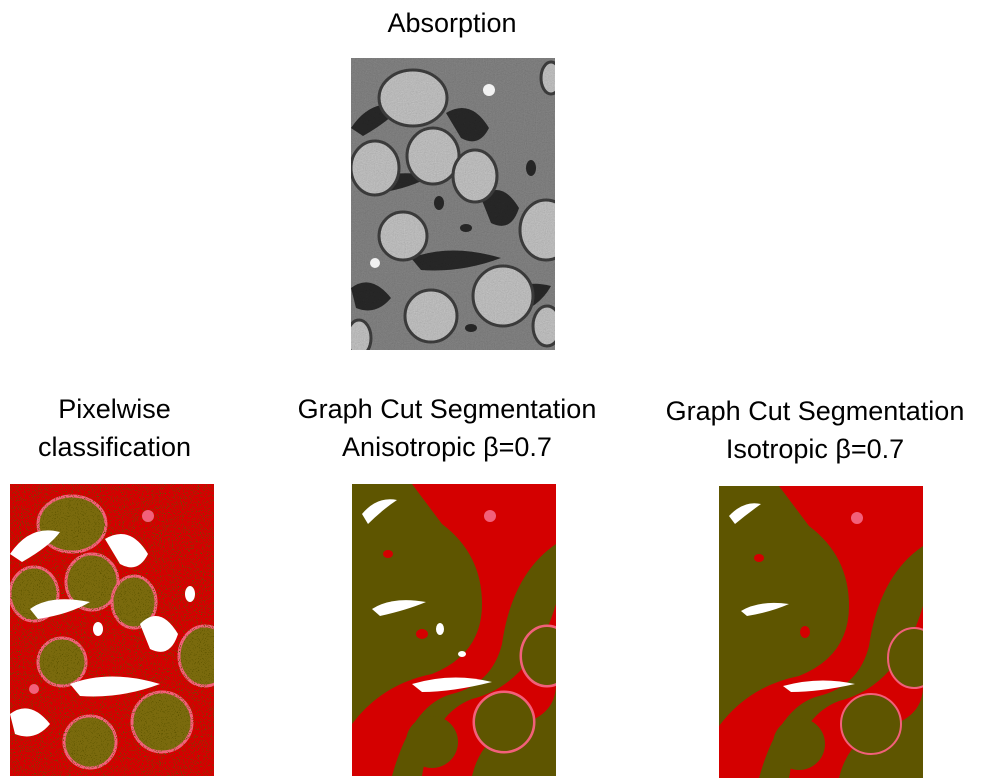 This screenshot has width=993, height=781. I want to click on pixelwise-title: Pixelwise classification, so click(114, 428).